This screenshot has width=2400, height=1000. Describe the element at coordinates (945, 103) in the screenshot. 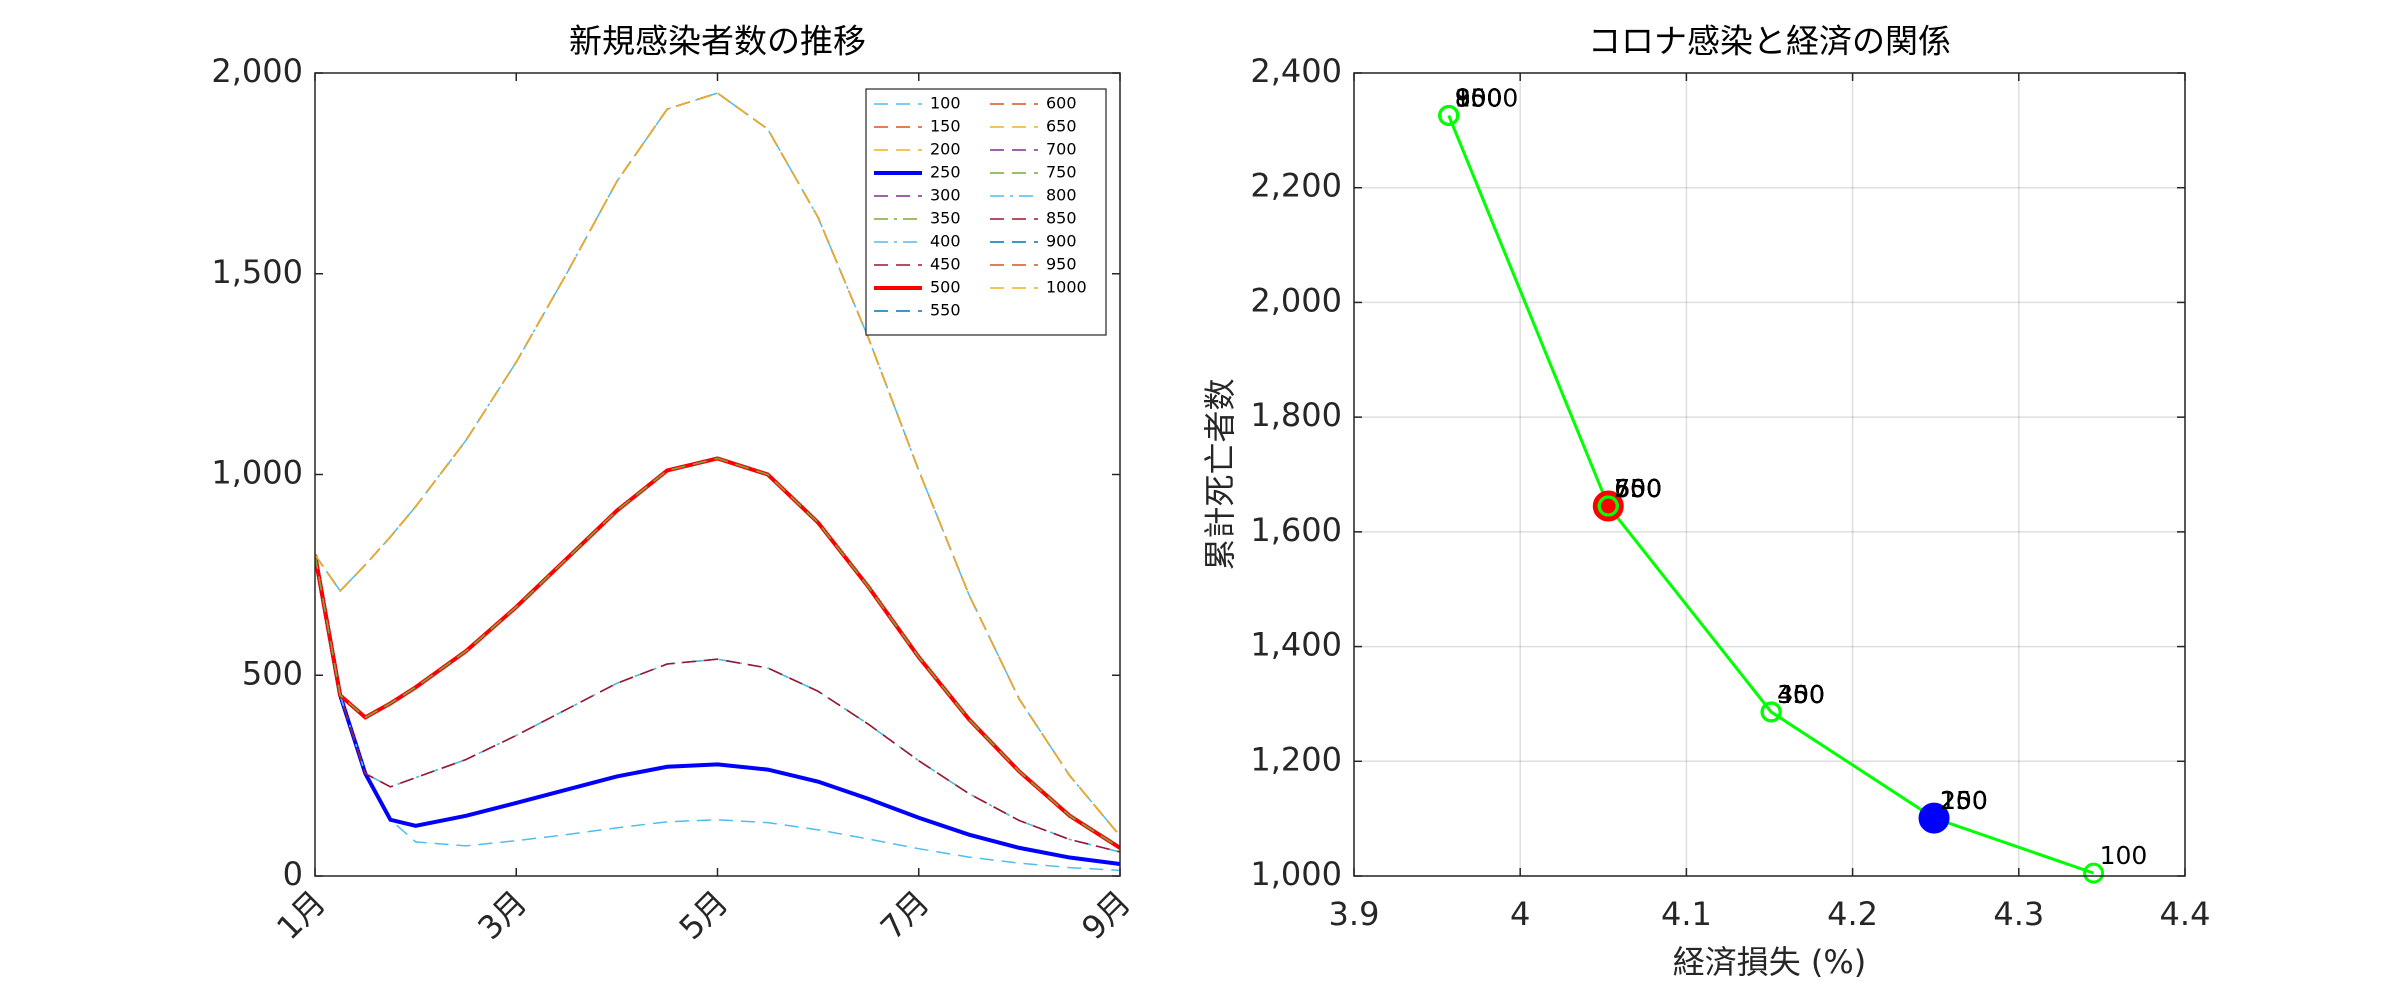

I see `legend-label: 100` at that location.